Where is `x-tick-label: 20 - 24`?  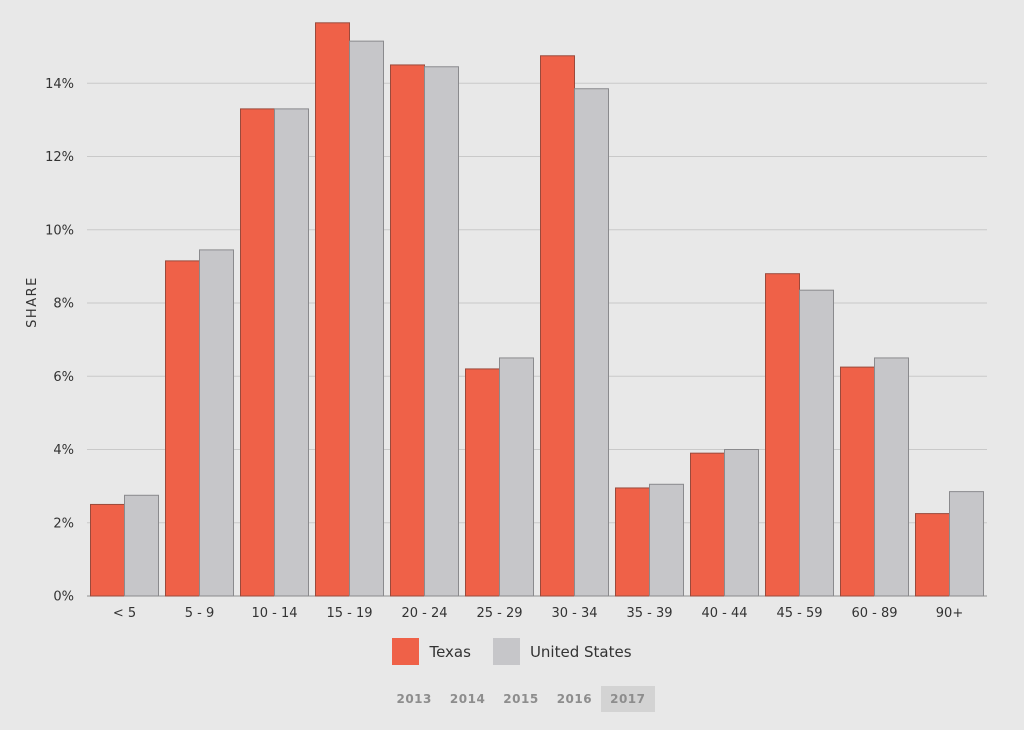
x-tick-label: 20 - 24 is located at coordinates (424, 613).